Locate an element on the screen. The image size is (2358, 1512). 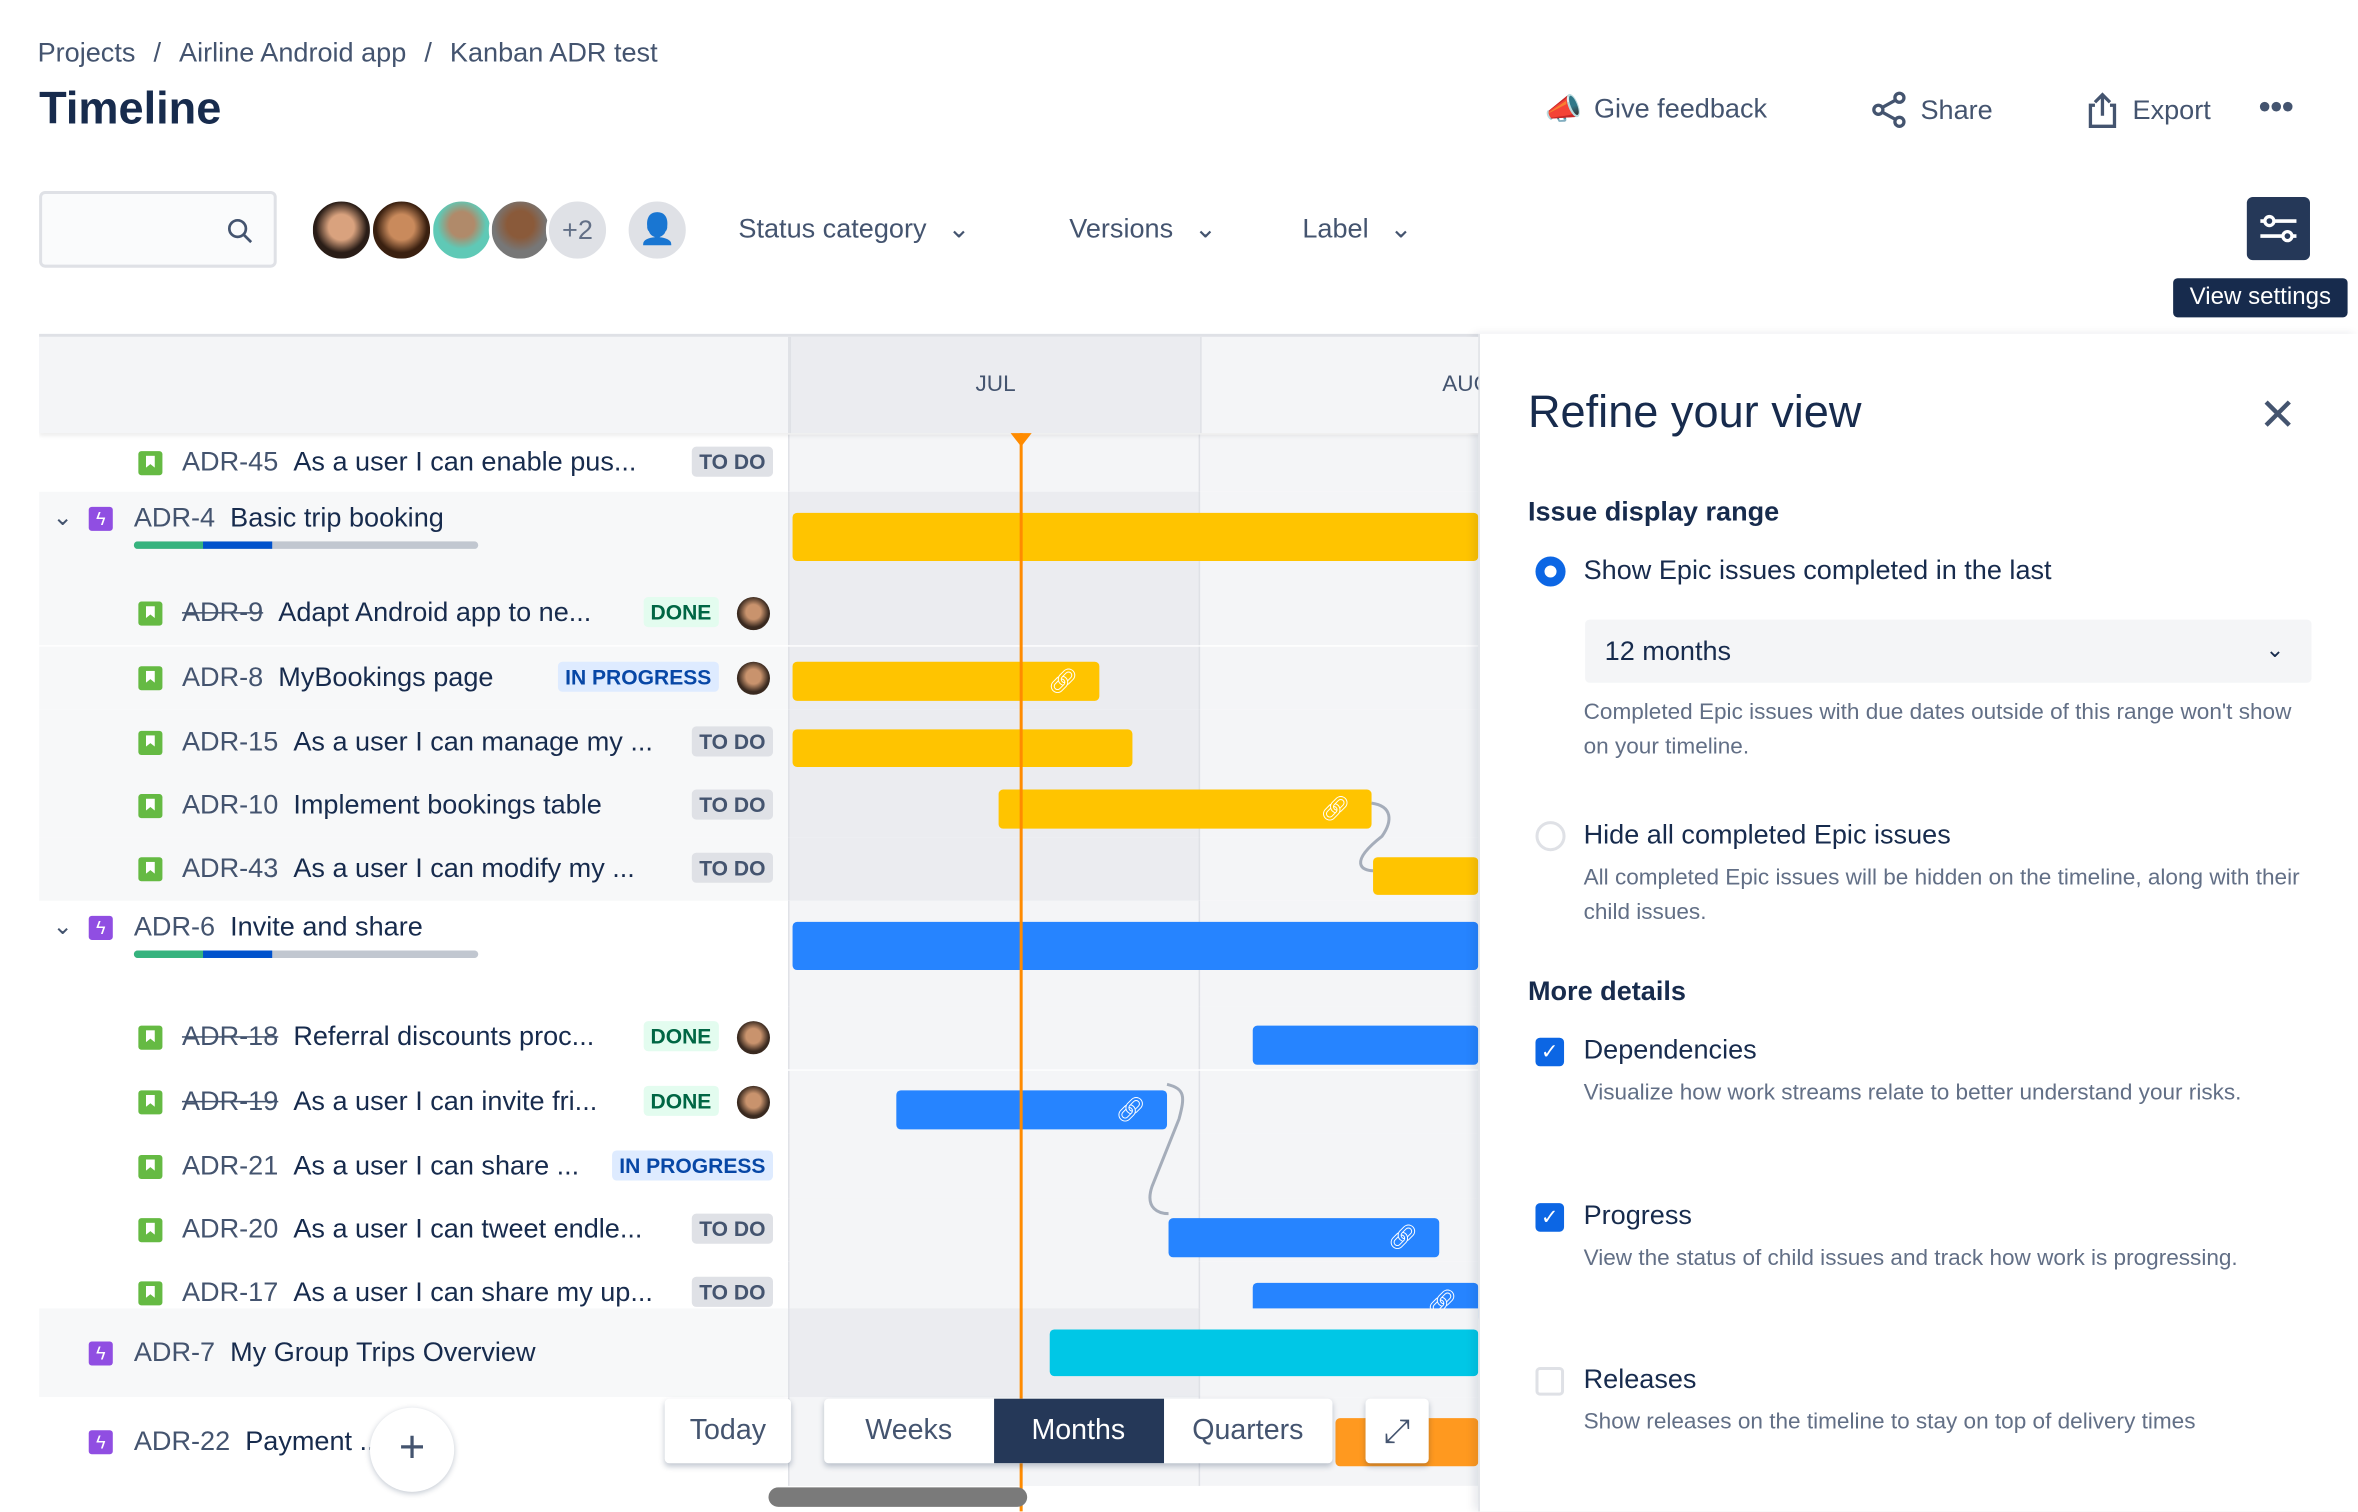
issue-key: ADR-22 is located at coordinates (182, 1440).